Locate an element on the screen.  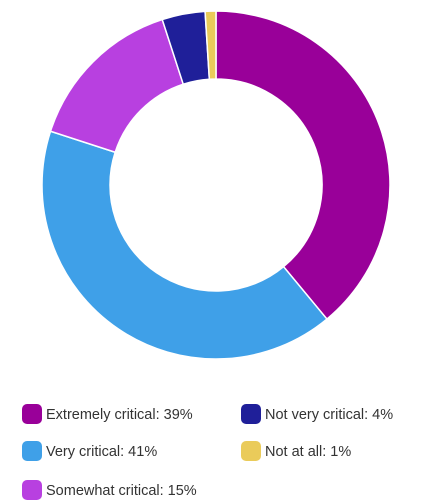
legend-label: Not very critical: 4% is located at coordinates (329, 415).